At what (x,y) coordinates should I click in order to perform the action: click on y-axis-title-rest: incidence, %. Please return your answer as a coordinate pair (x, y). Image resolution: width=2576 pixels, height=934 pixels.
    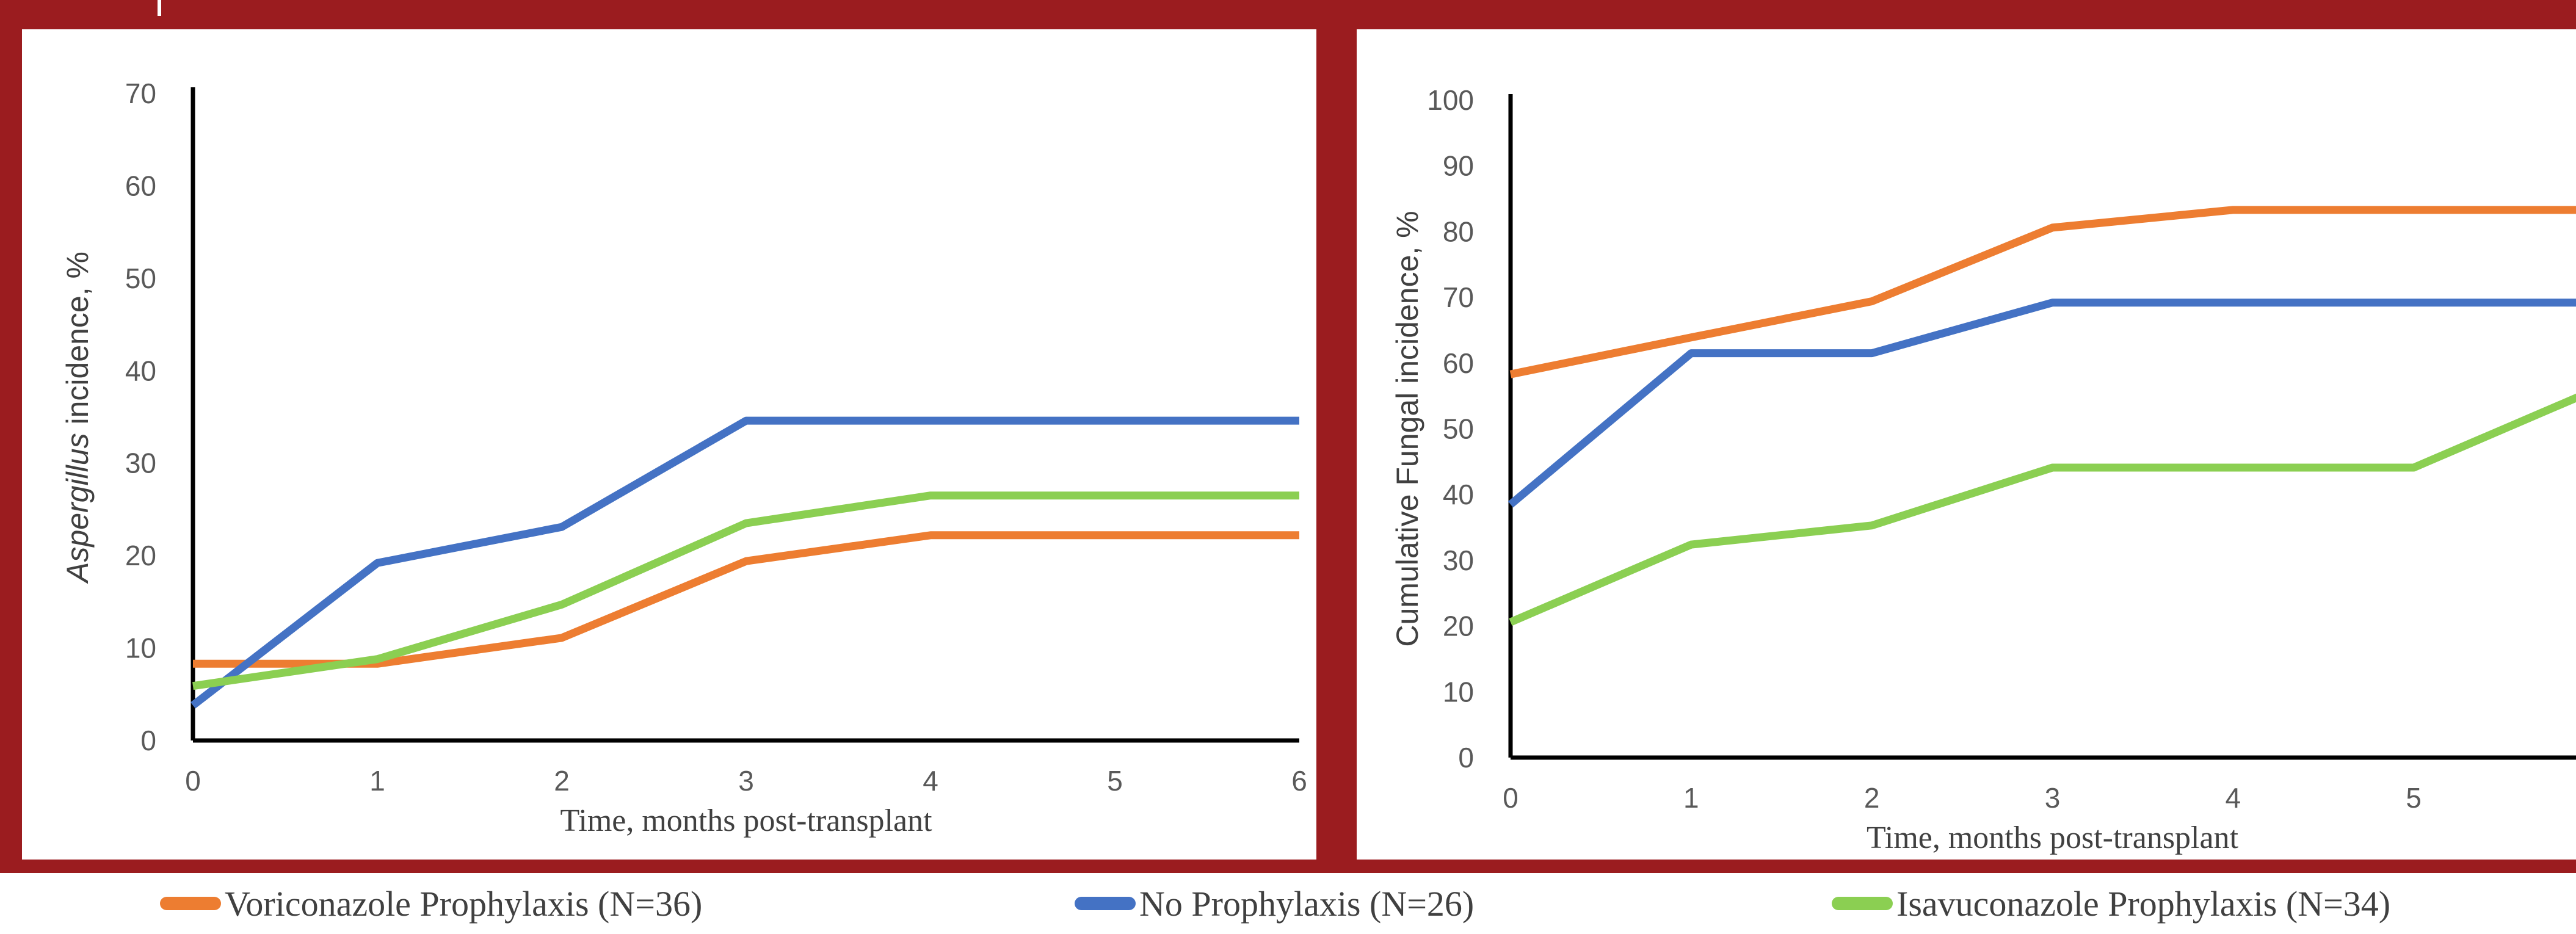
    Looking at the image, I should click on (77, 342).